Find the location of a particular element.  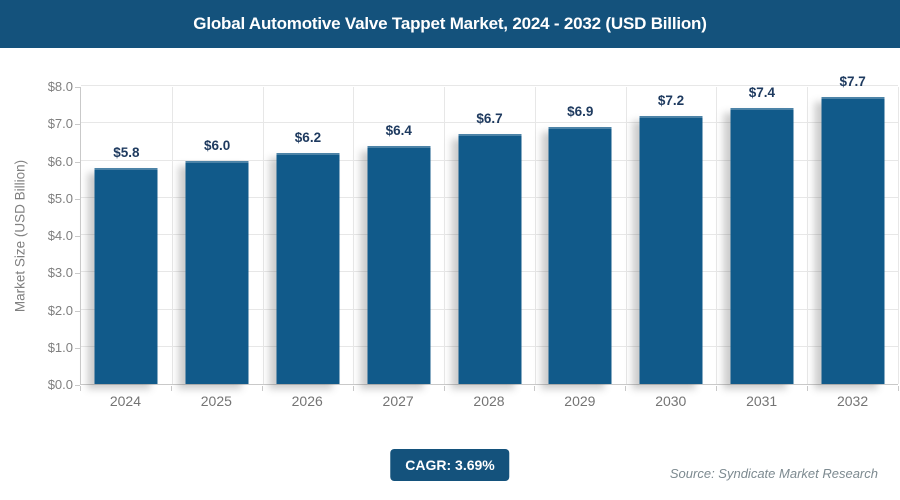

bar-value-label: $6.9 is located at coordinates (580, 111).